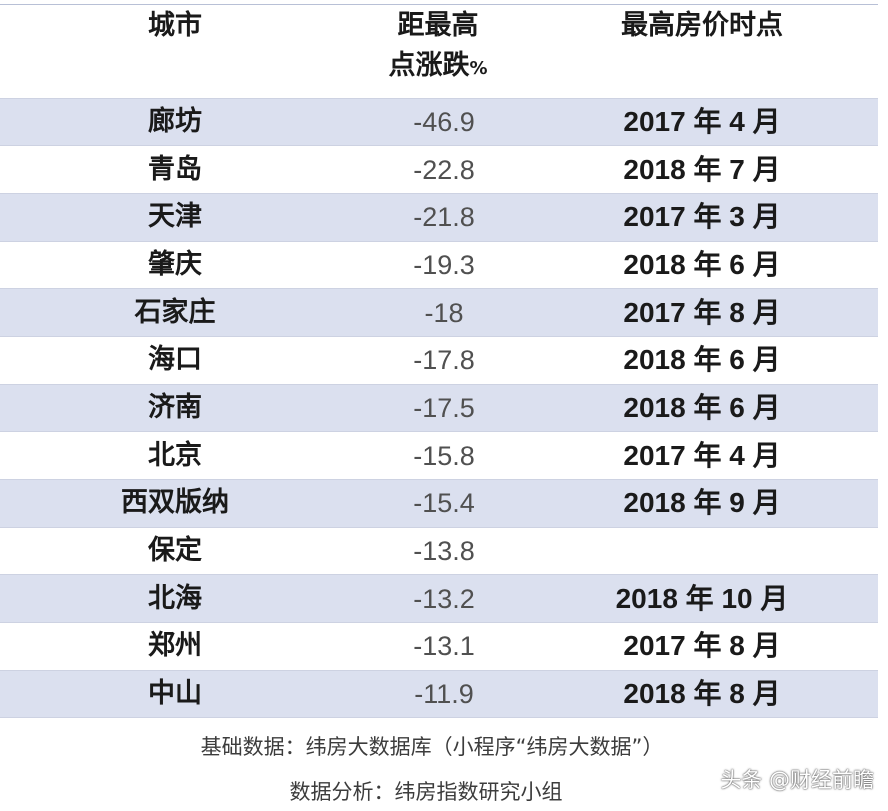 The image size is (888, 811). I want to click on change-cell: -18, so click(438, 312).